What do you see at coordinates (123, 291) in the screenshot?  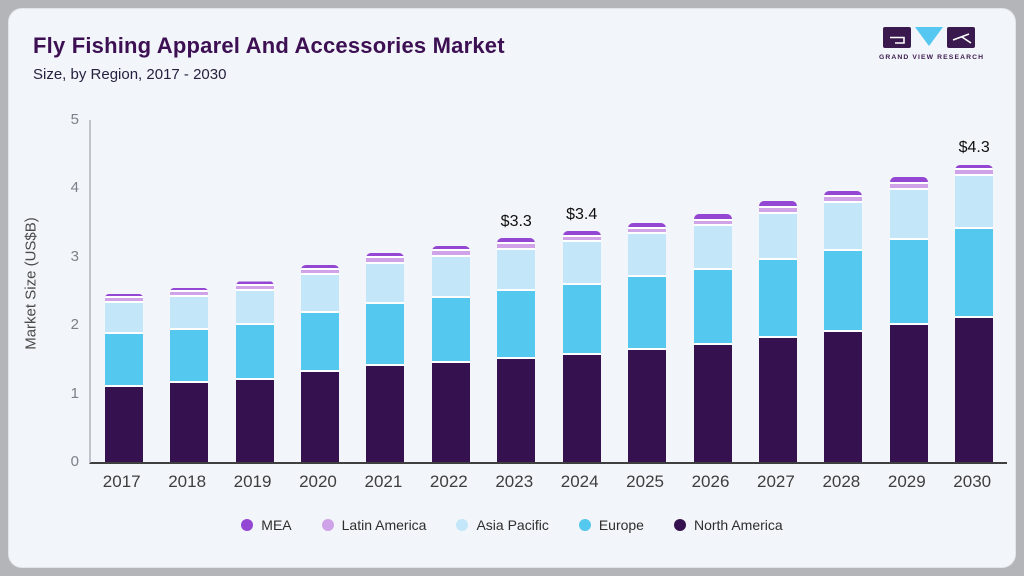 I see `bar-column-2017` at bounding box center [123, 291].